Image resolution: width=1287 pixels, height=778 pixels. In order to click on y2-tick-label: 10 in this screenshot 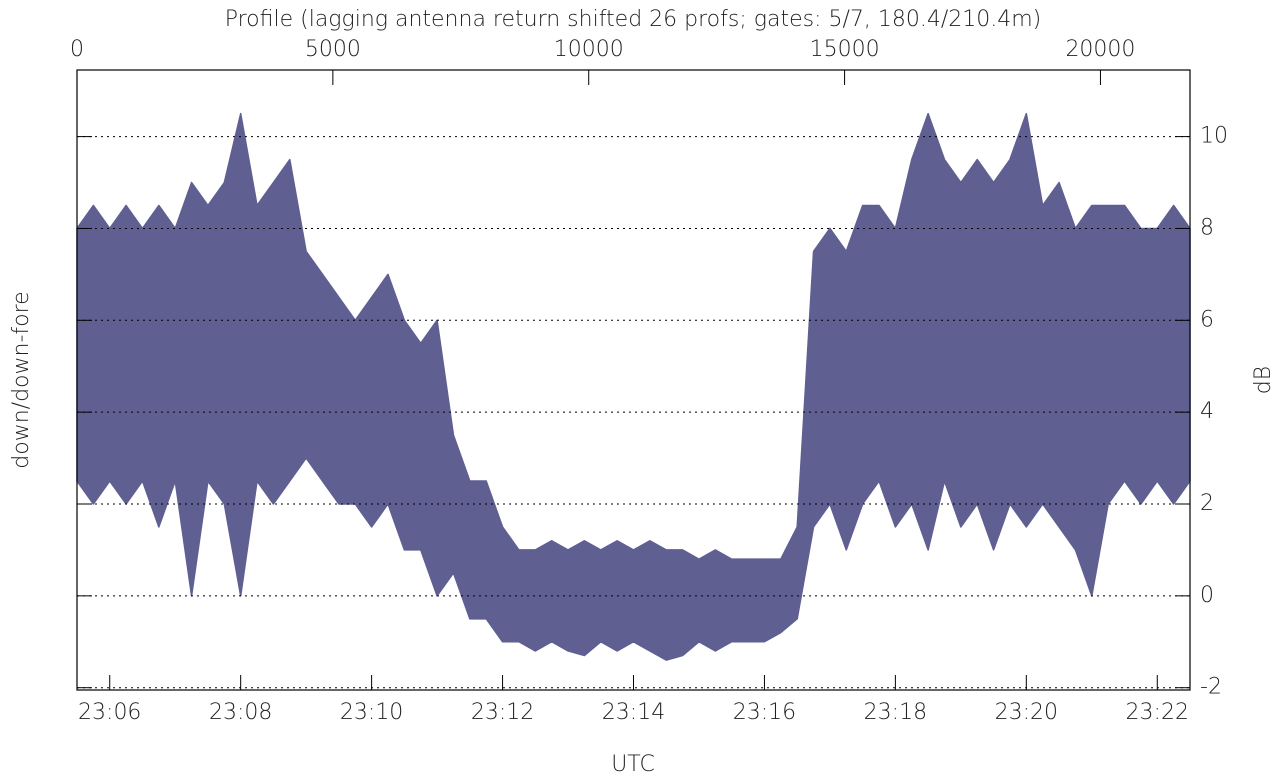, I will do `click(1214, 136)`.